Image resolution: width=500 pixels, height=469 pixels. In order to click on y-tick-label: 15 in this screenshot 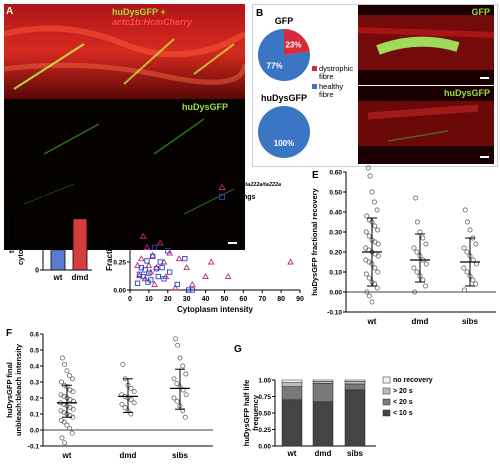, I will do `click(35, 191)`.